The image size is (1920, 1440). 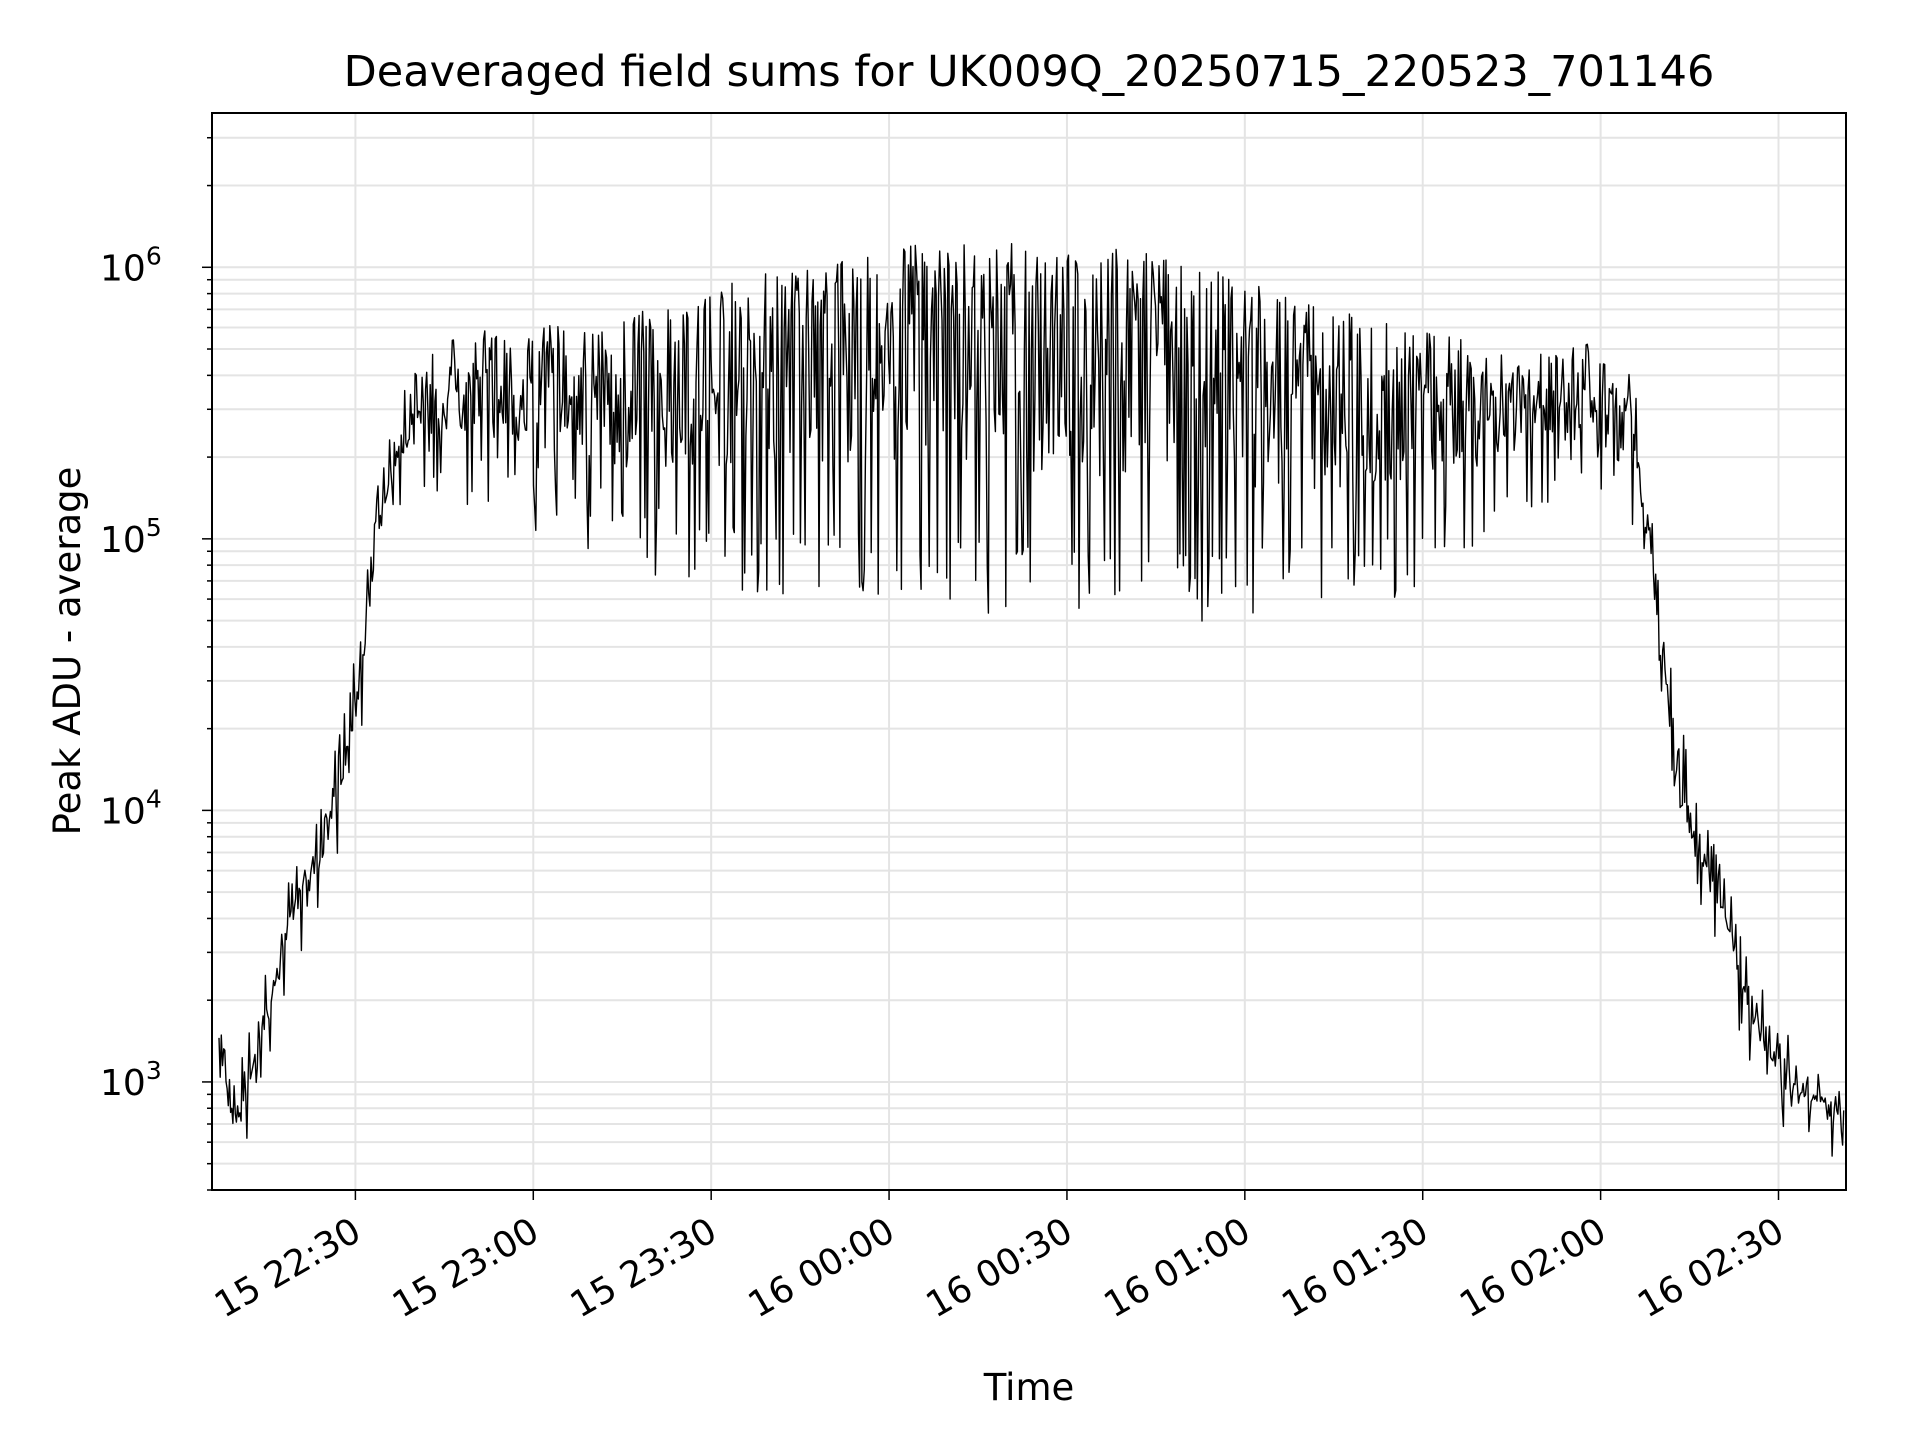 What do you see at coordinates (67, 651) in the screenshot?
I see `y-axis-label: Peak ADU - average` at bounding box center [67, 651].